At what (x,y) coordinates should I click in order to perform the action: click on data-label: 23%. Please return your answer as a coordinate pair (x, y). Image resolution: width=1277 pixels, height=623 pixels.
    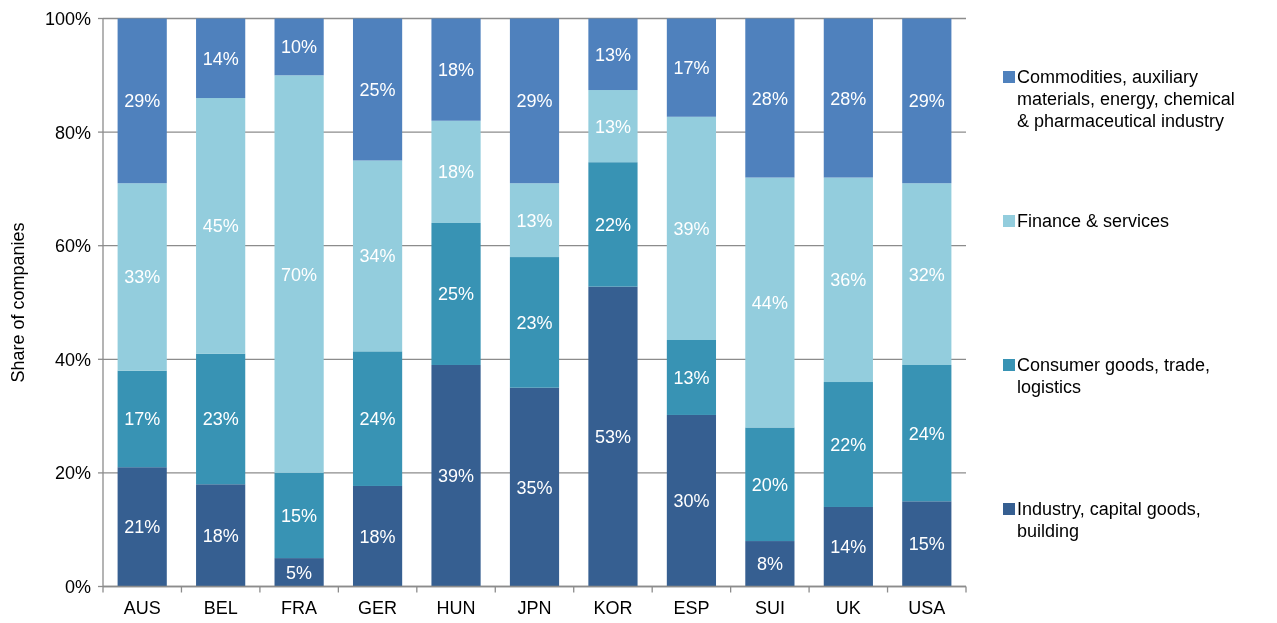
    Looking at the image, I should click on (220, 419).